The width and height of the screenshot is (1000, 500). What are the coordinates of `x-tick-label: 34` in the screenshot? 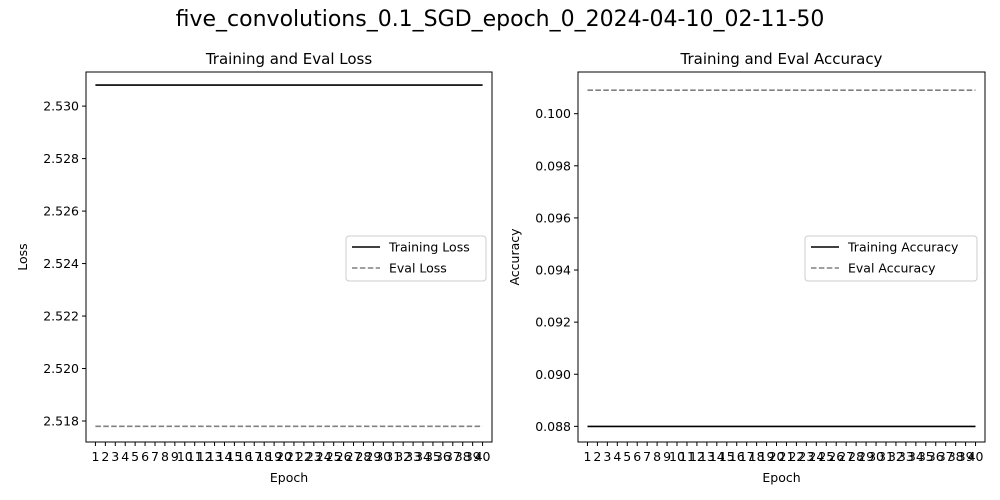 It's located at (423, 456).